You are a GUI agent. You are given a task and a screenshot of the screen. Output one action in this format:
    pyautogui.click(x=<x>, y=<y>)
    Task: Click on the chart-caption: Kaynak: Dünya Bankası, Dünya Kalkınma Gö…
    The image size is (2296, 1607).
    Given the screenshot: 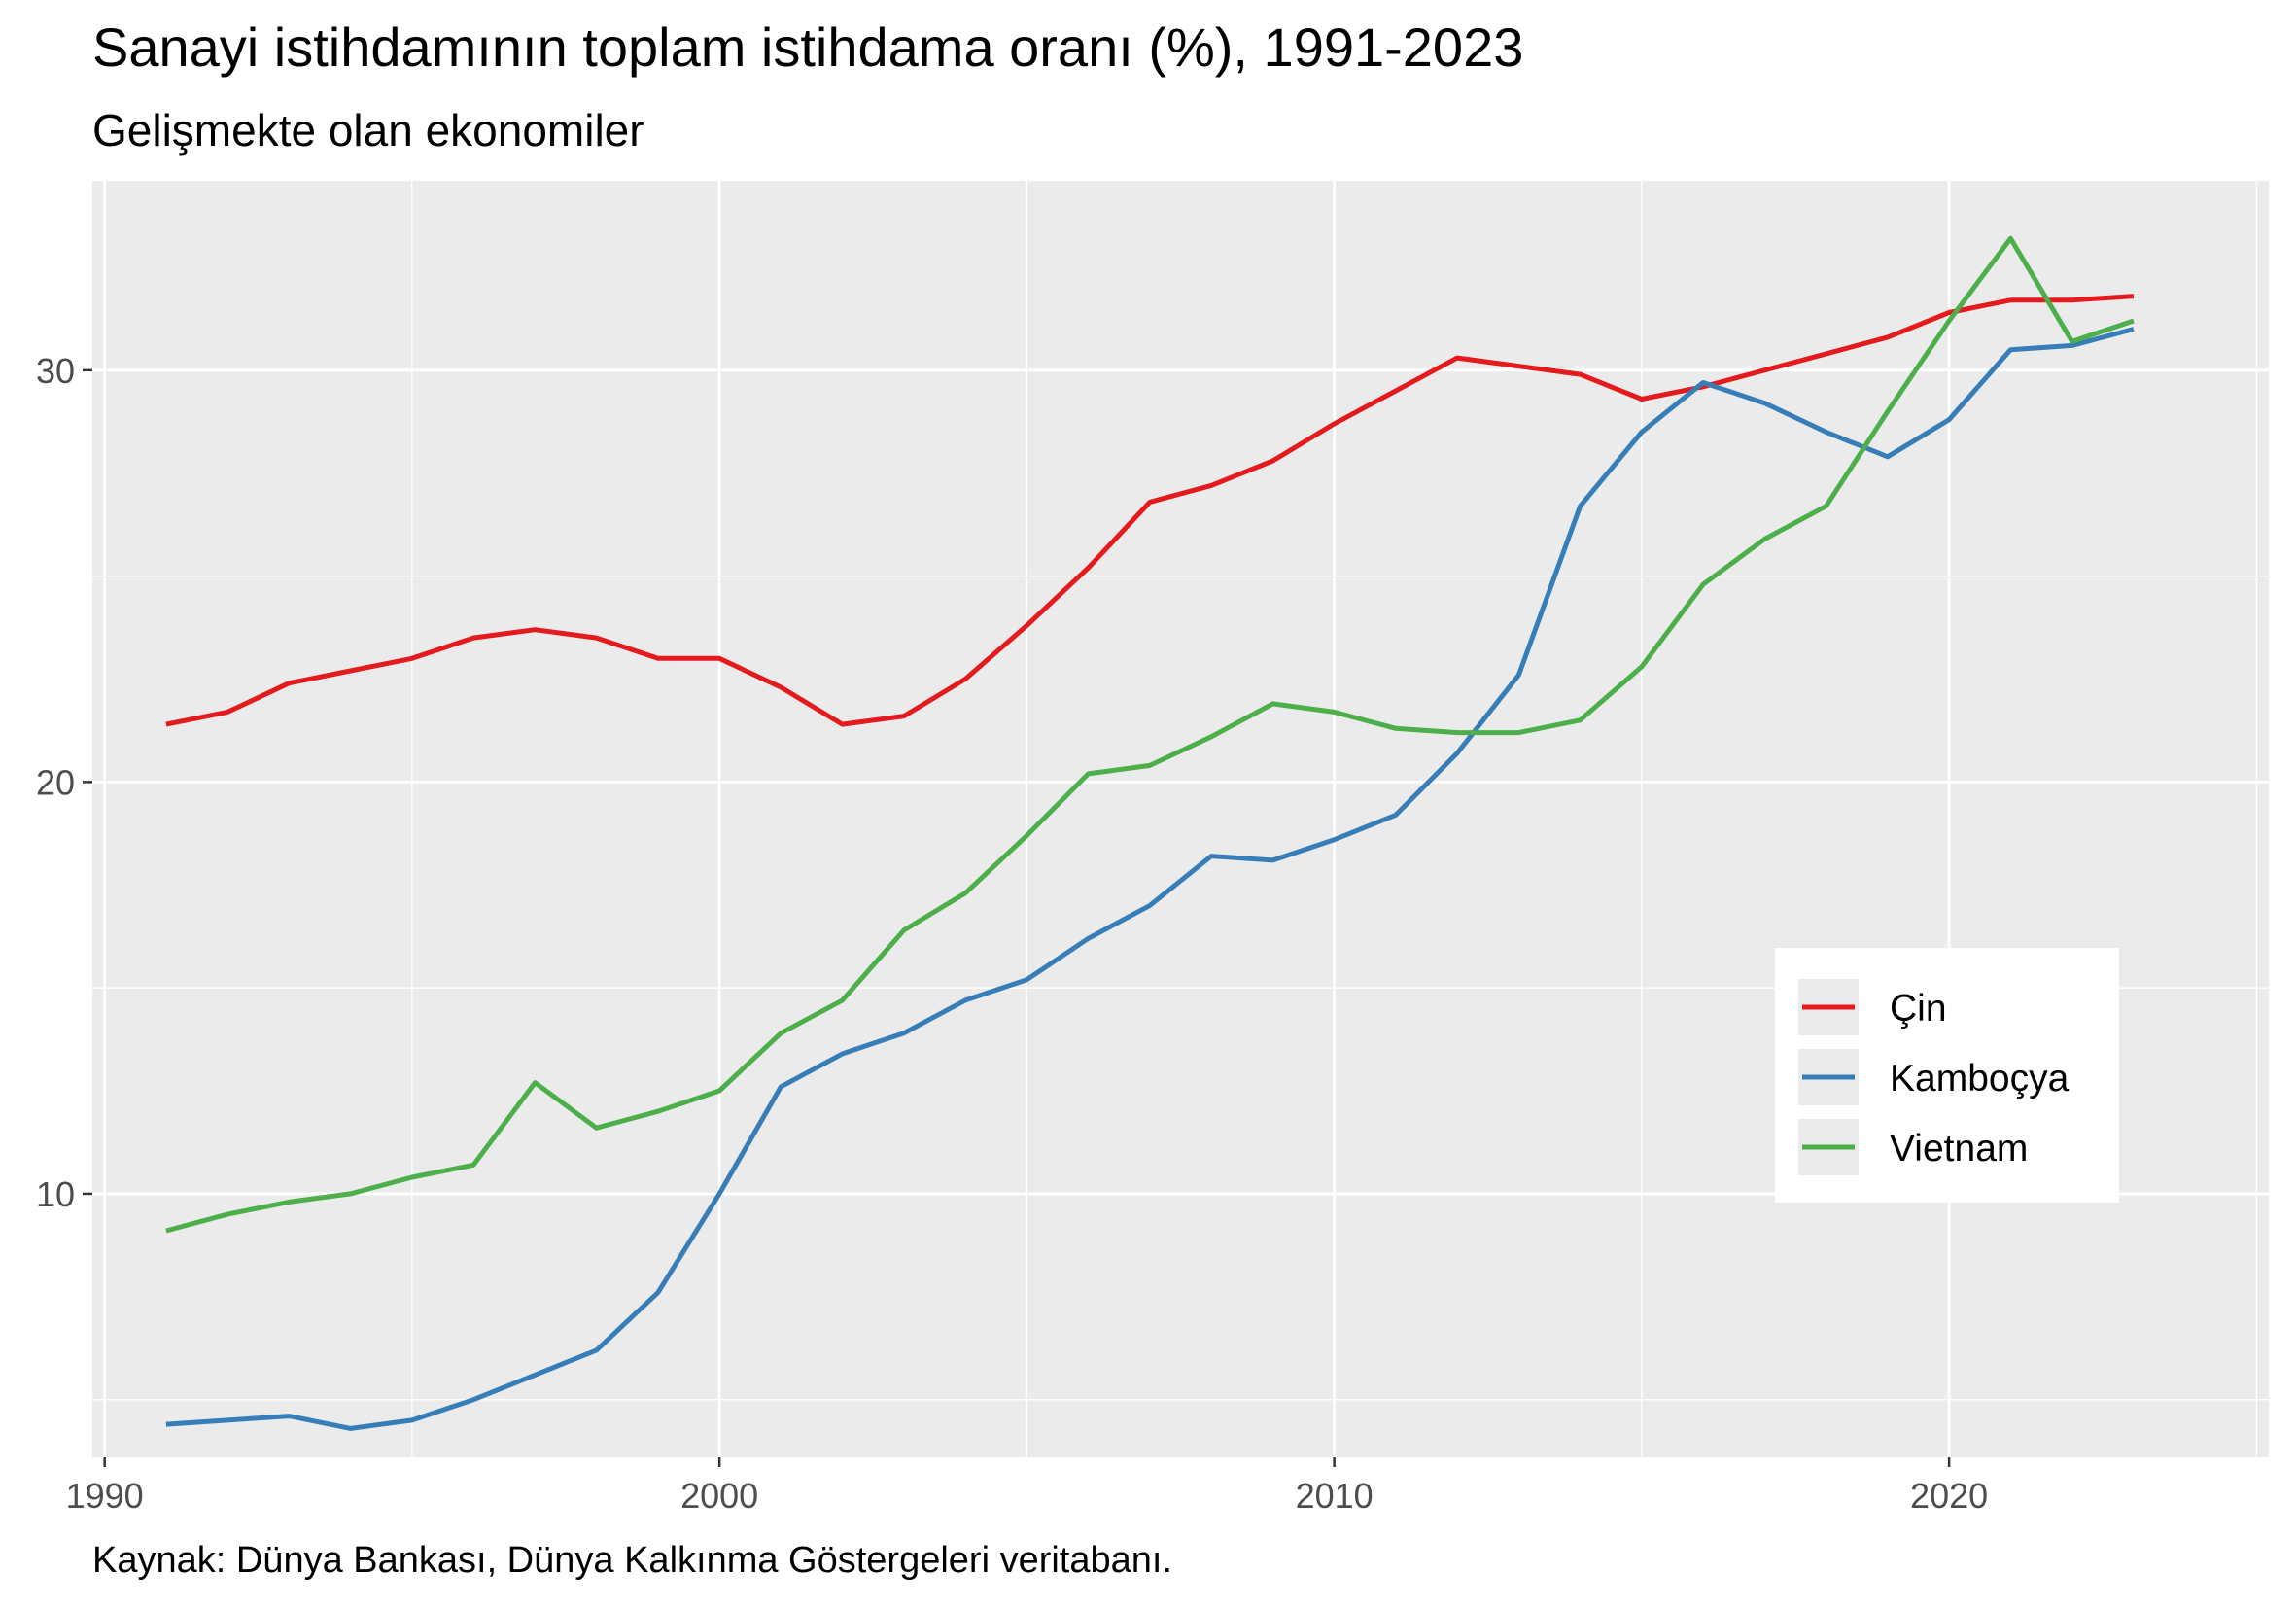 What is the action you would take?
    pyautogui.click(x=632, y=1560)
    